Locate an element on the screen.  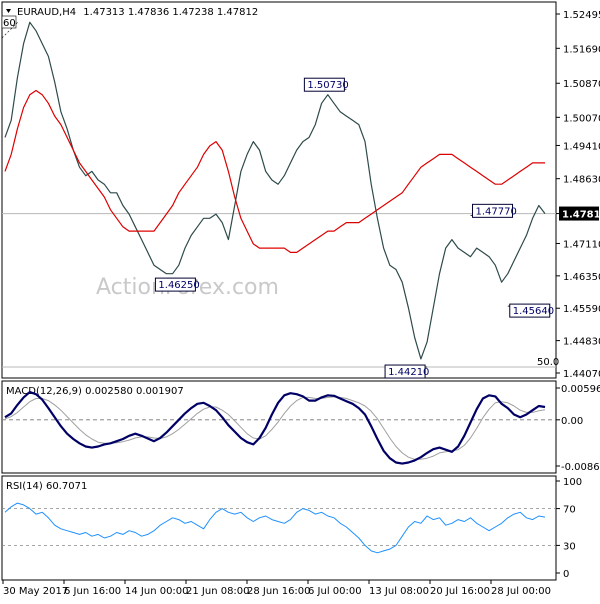
time-axis-label: 14 Jun 00:00 is located at coordinates (157, 591).